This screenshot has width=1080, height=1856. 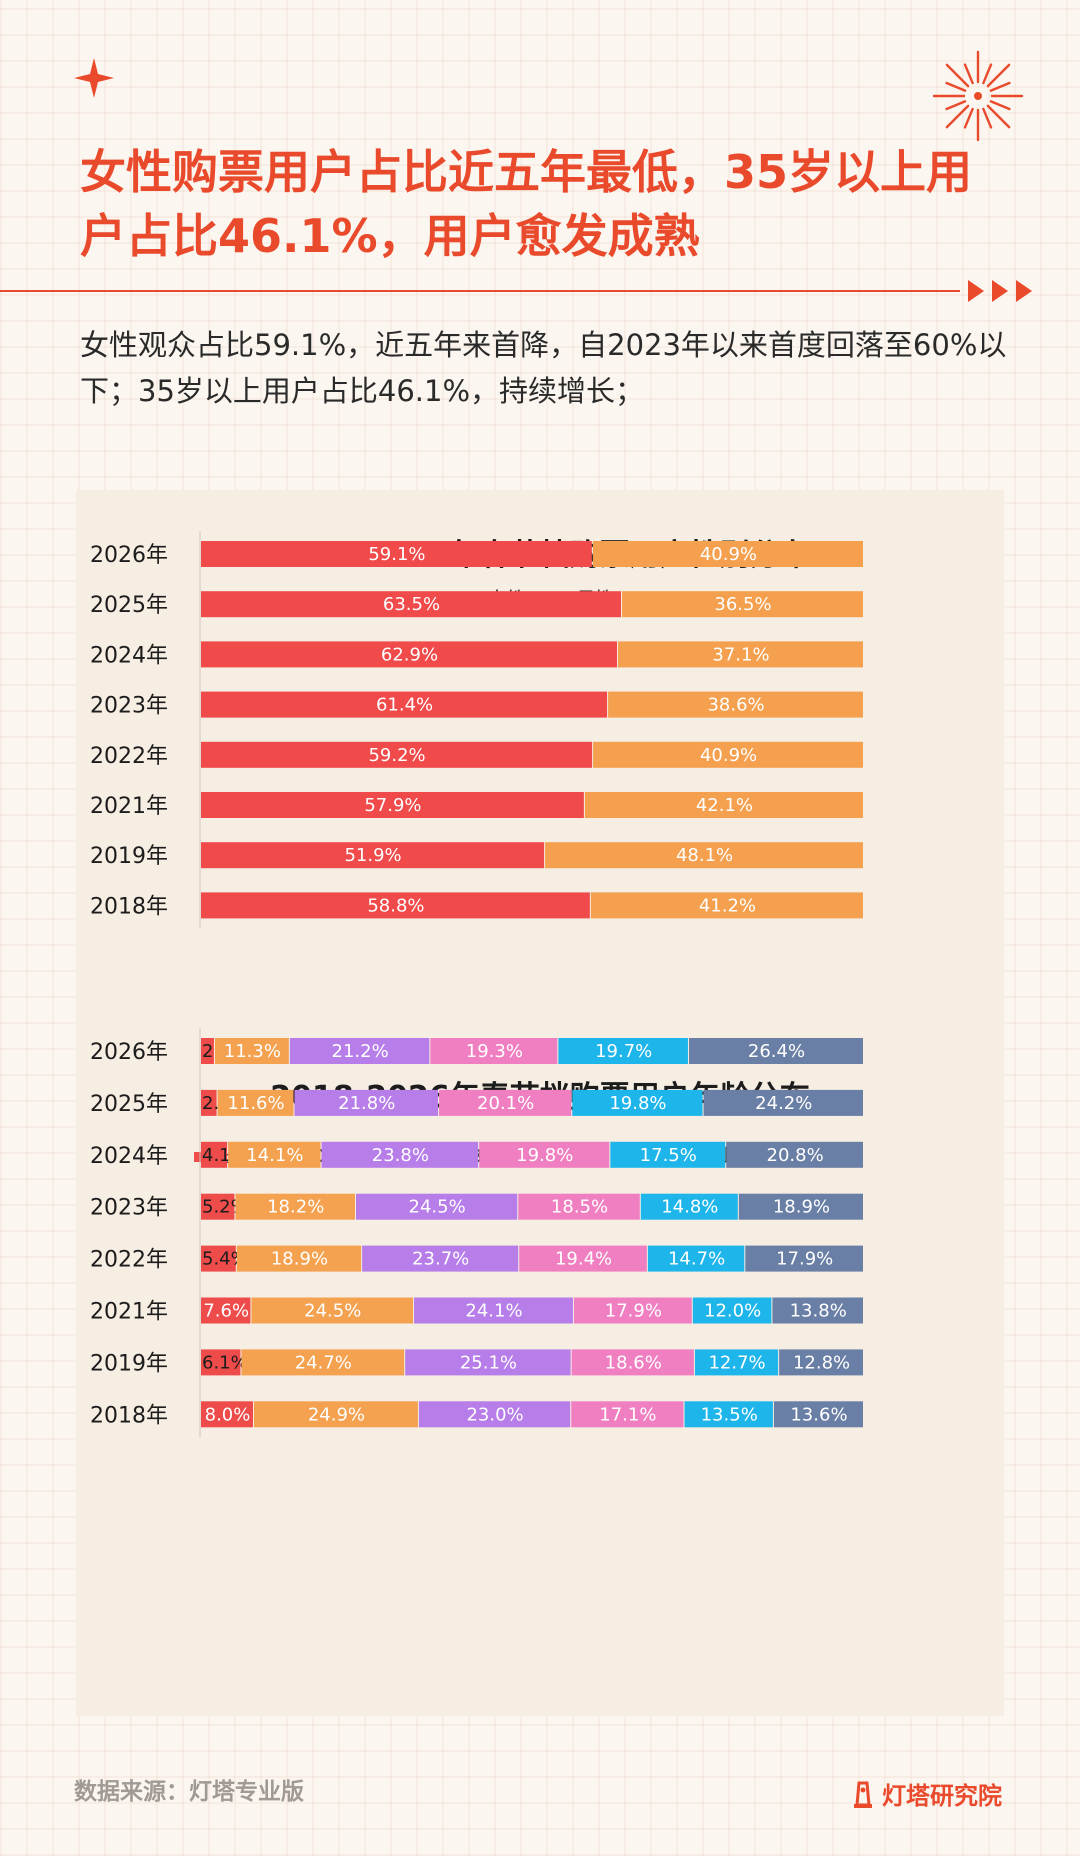 I want to click on age-data-label: 17.9%, so click(x=804, y=1259).